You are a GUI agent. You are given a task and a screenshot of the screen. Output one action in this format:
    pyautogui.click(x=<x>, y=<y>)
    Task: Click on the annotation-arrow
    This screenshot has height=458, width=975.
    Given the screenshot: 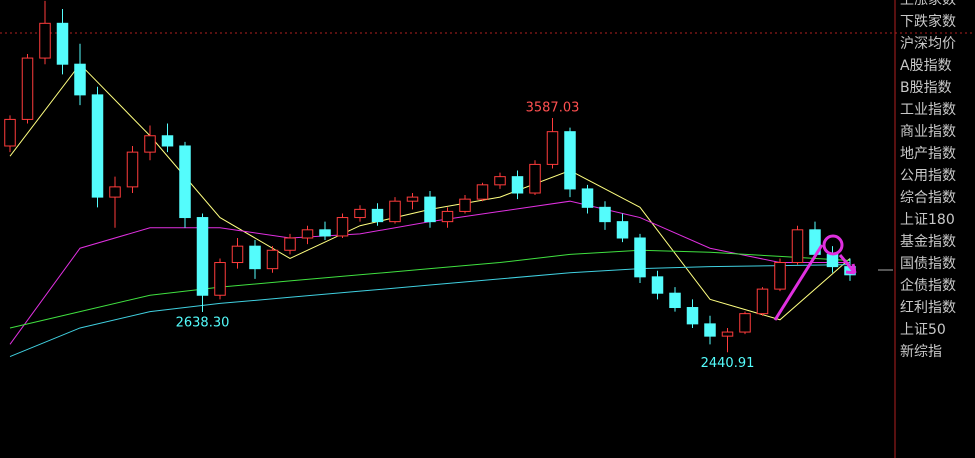 What is the action you would take?
    pyautogui.click(x=815, y=277)
    